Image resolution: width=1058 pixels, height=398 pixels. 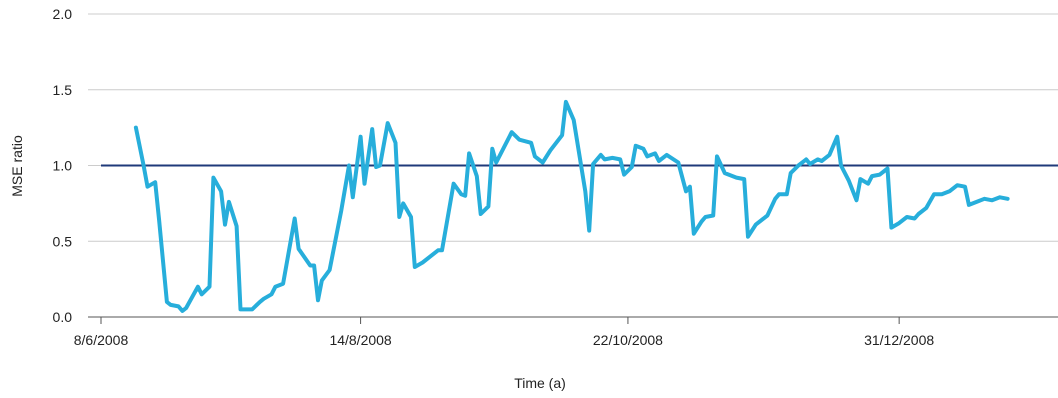 What do you see at coordinates (540, 383) in the screenshot?
I see `x-axis-label: Time (a)` at bounding box center [540, 383].